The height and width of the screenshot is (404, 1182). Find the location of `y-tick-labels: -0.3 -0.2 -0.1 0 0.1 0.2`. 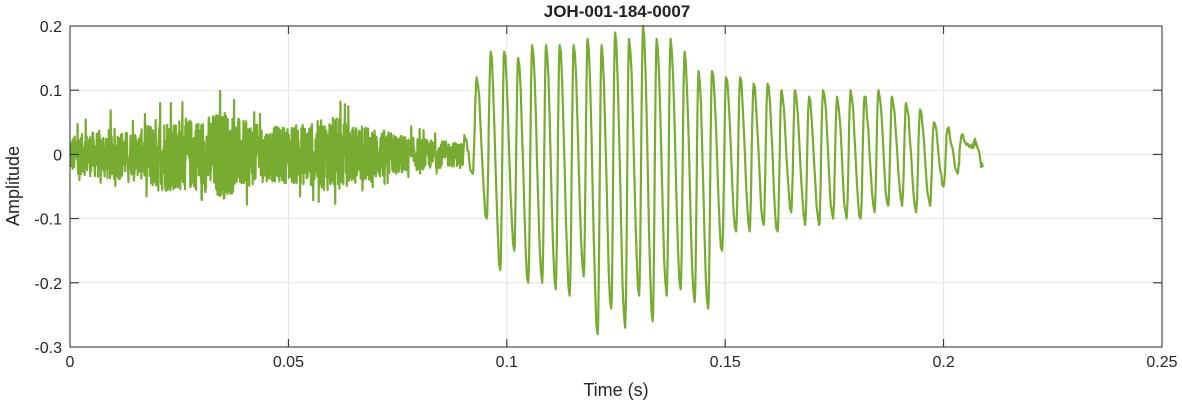

y-tick-labels: -0.3 -0.2 -0.1 0 0.1 0.2 is located at coordinates (48, 188).